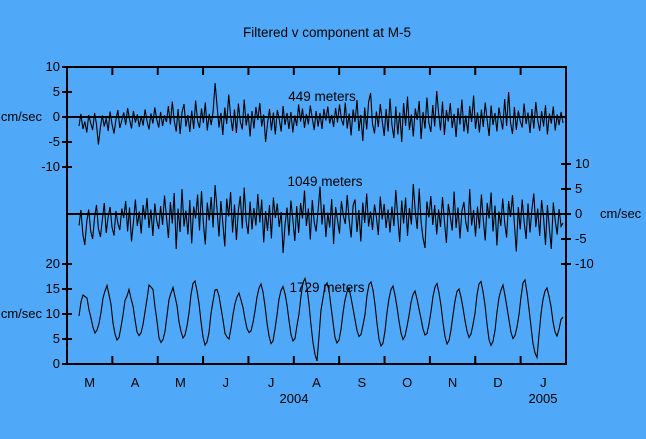  I want to click on trace-449m, so click(321, 113).